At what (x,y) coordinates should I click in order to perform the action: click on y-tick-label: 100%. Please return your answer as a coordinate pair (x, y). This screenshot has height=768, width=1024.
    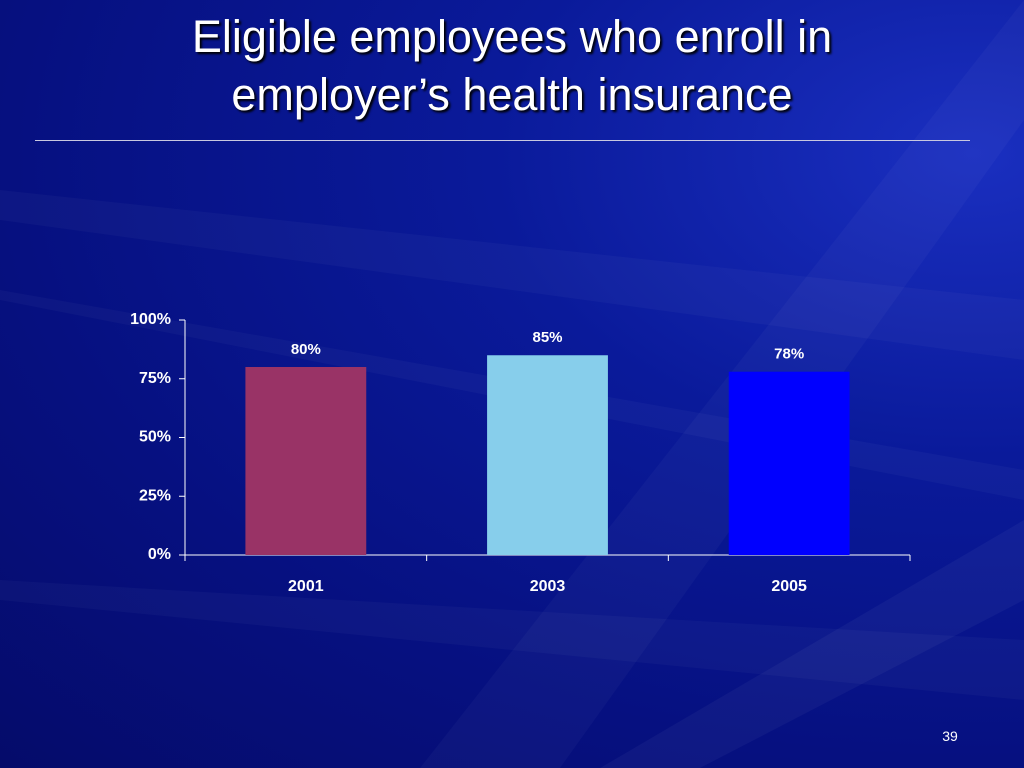
    Looking at the image, I should click on (150, 319).